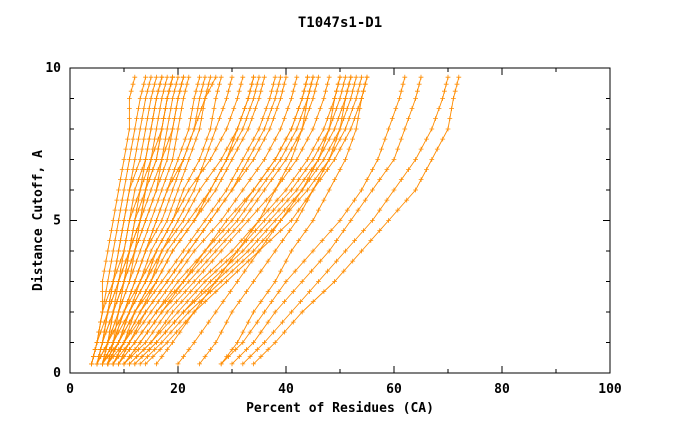  I want to click on x-tick-label: 80, so click(502, 389).